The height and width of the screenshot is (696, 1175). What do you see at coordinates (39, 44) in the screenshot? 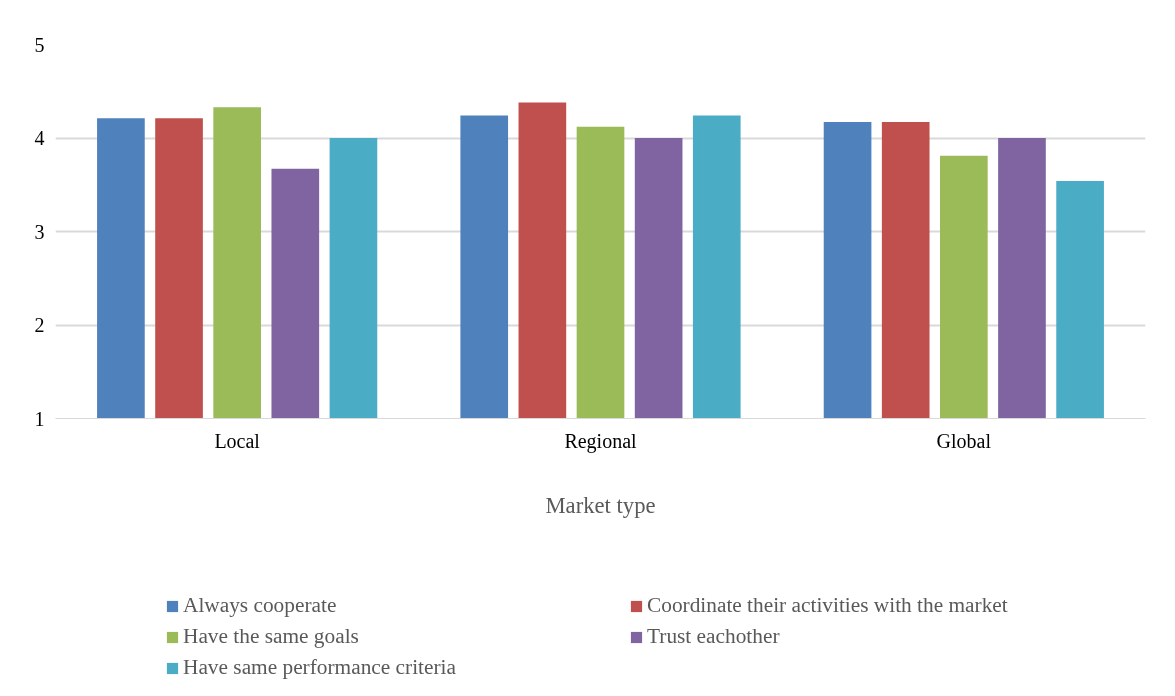
I see `y-tick-label: 5` at bounding box center [39, 44].